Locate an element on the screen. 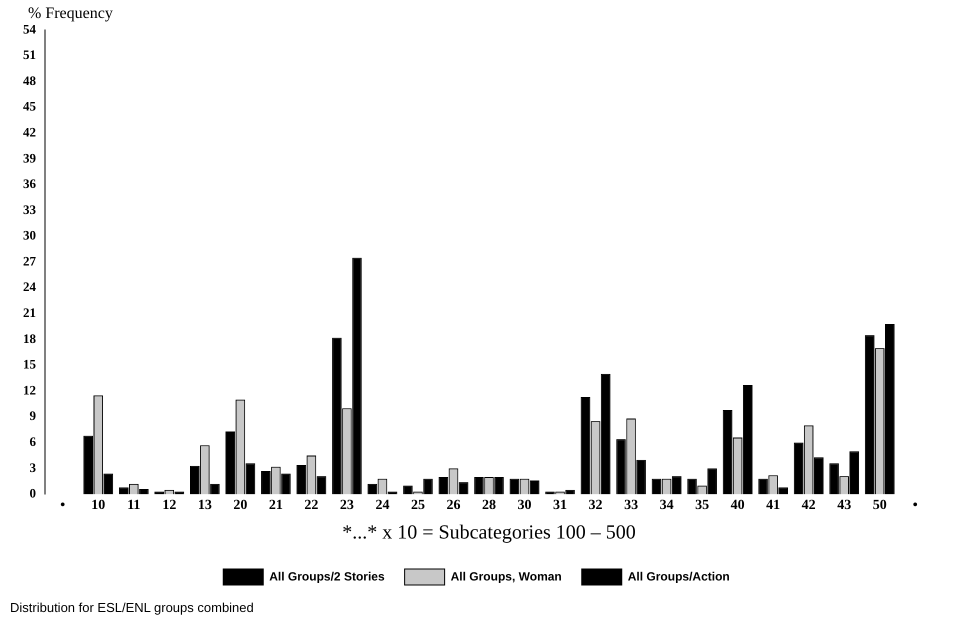 The image size is (963, 629). text: Distribution for ESL/ENL groups combined is located at coordinates (132, 607).